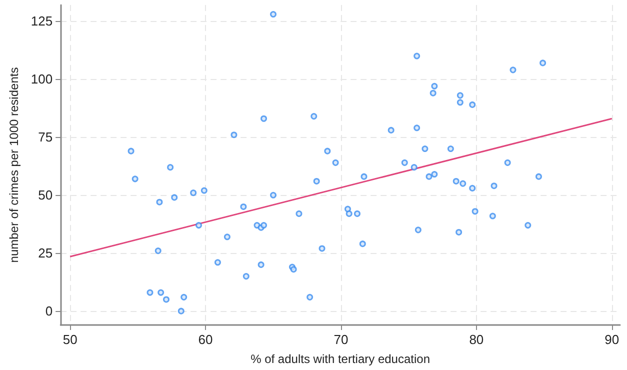  I want to click on y-axis-title: number of crimes per 1000 residents, so click(14, 165).